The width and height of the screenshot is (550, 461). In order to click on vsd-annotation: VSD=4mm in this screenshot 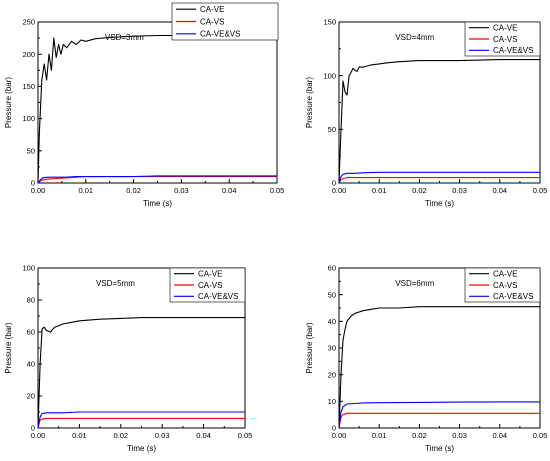, I will do `click(414, 37)`.